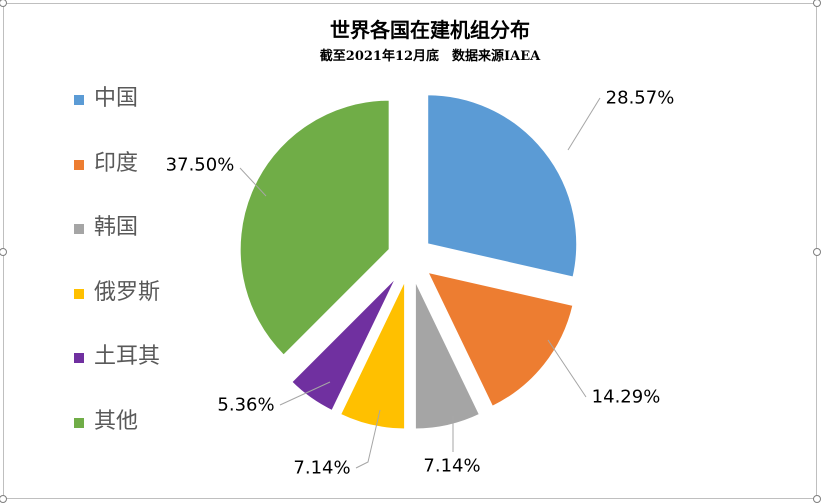 The width and height of the screenshot is (835, 504). Describe the element at coordinates (116, 421) in the screenshot. I see `legend-label: 其他` at that location.